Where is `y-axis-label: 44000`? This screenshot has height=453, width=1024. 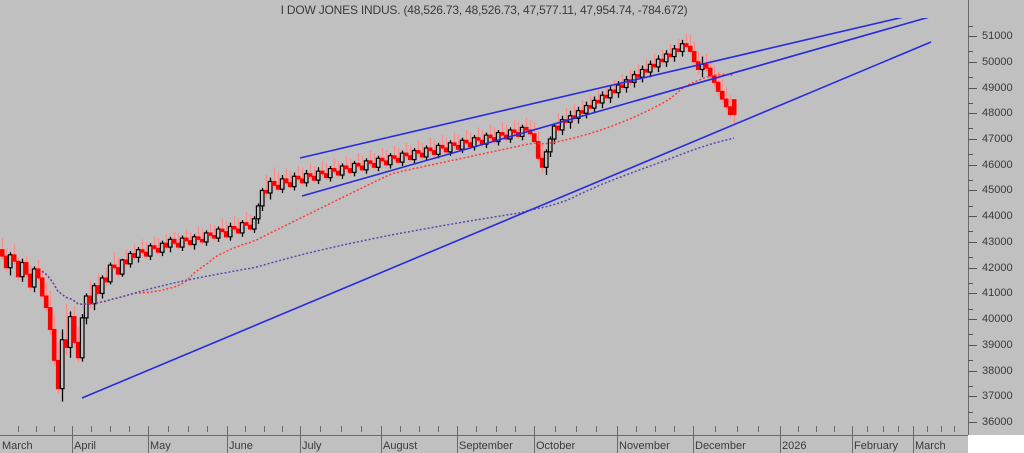 y-axis-label: 44000 is located at coordinates (997, 216).